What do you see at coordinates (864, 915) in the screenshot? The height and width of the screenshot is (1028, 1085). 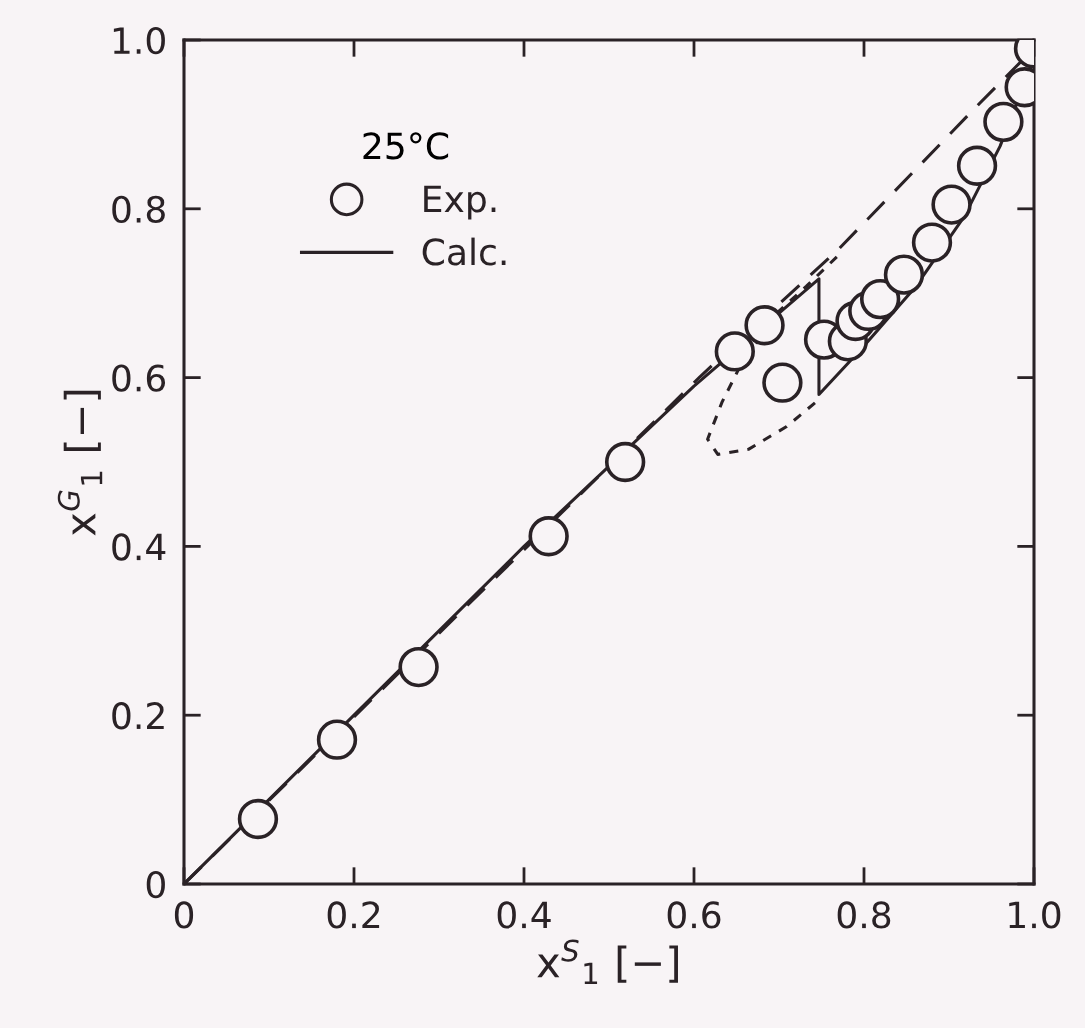 I see `x-tick-label: 0.8` at bounding box center [864, 915].